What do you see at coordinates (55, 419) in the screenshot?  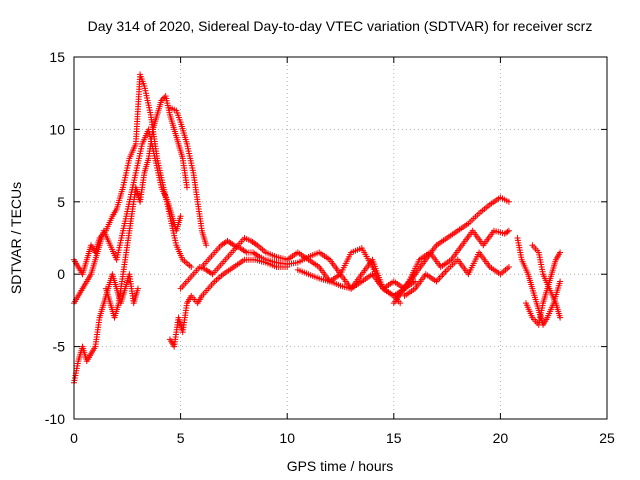 I see `y-tick-label: -10` at bounding box center [55, 419].